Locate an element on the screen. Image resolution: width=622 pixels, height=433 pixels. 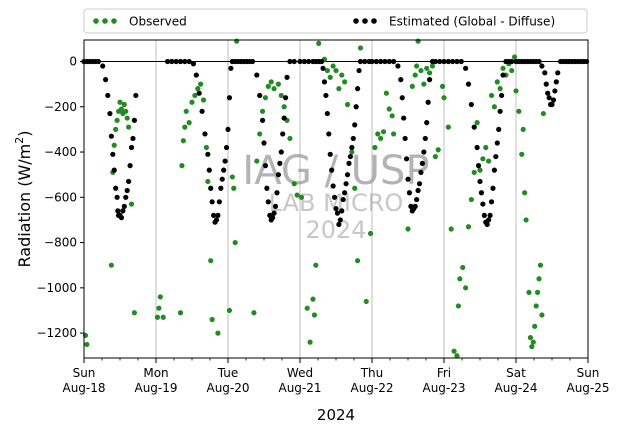
x-axis-label: 2024 is located at coordinates (336, 415).